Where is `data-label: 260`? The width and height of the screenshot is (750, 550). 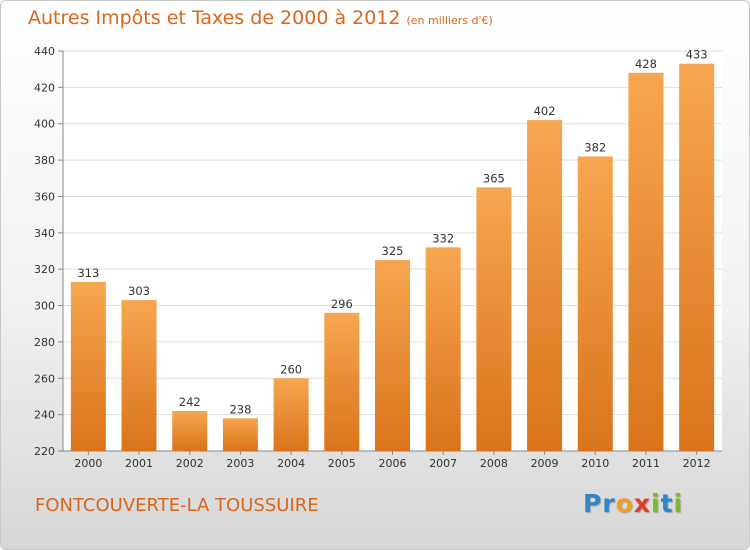
data-label: 260 is located at coordinates (291, 369).